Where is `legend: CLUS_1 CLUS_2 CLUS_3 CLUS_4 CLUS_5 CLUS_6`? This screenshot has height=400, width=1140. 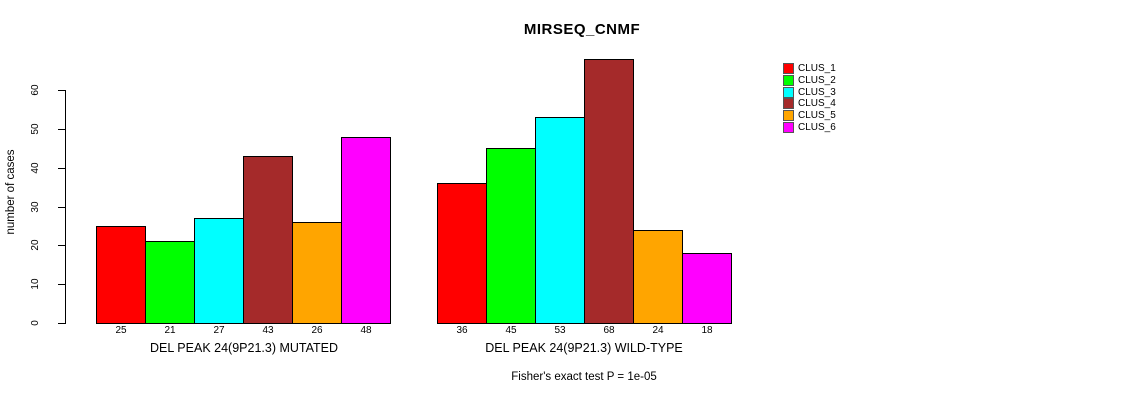 legend: CLUS_1 CLUS_2 CLUS_3 CLUS_4 CLUS_5 CLUS_6 is located at coordinates (809, 98).